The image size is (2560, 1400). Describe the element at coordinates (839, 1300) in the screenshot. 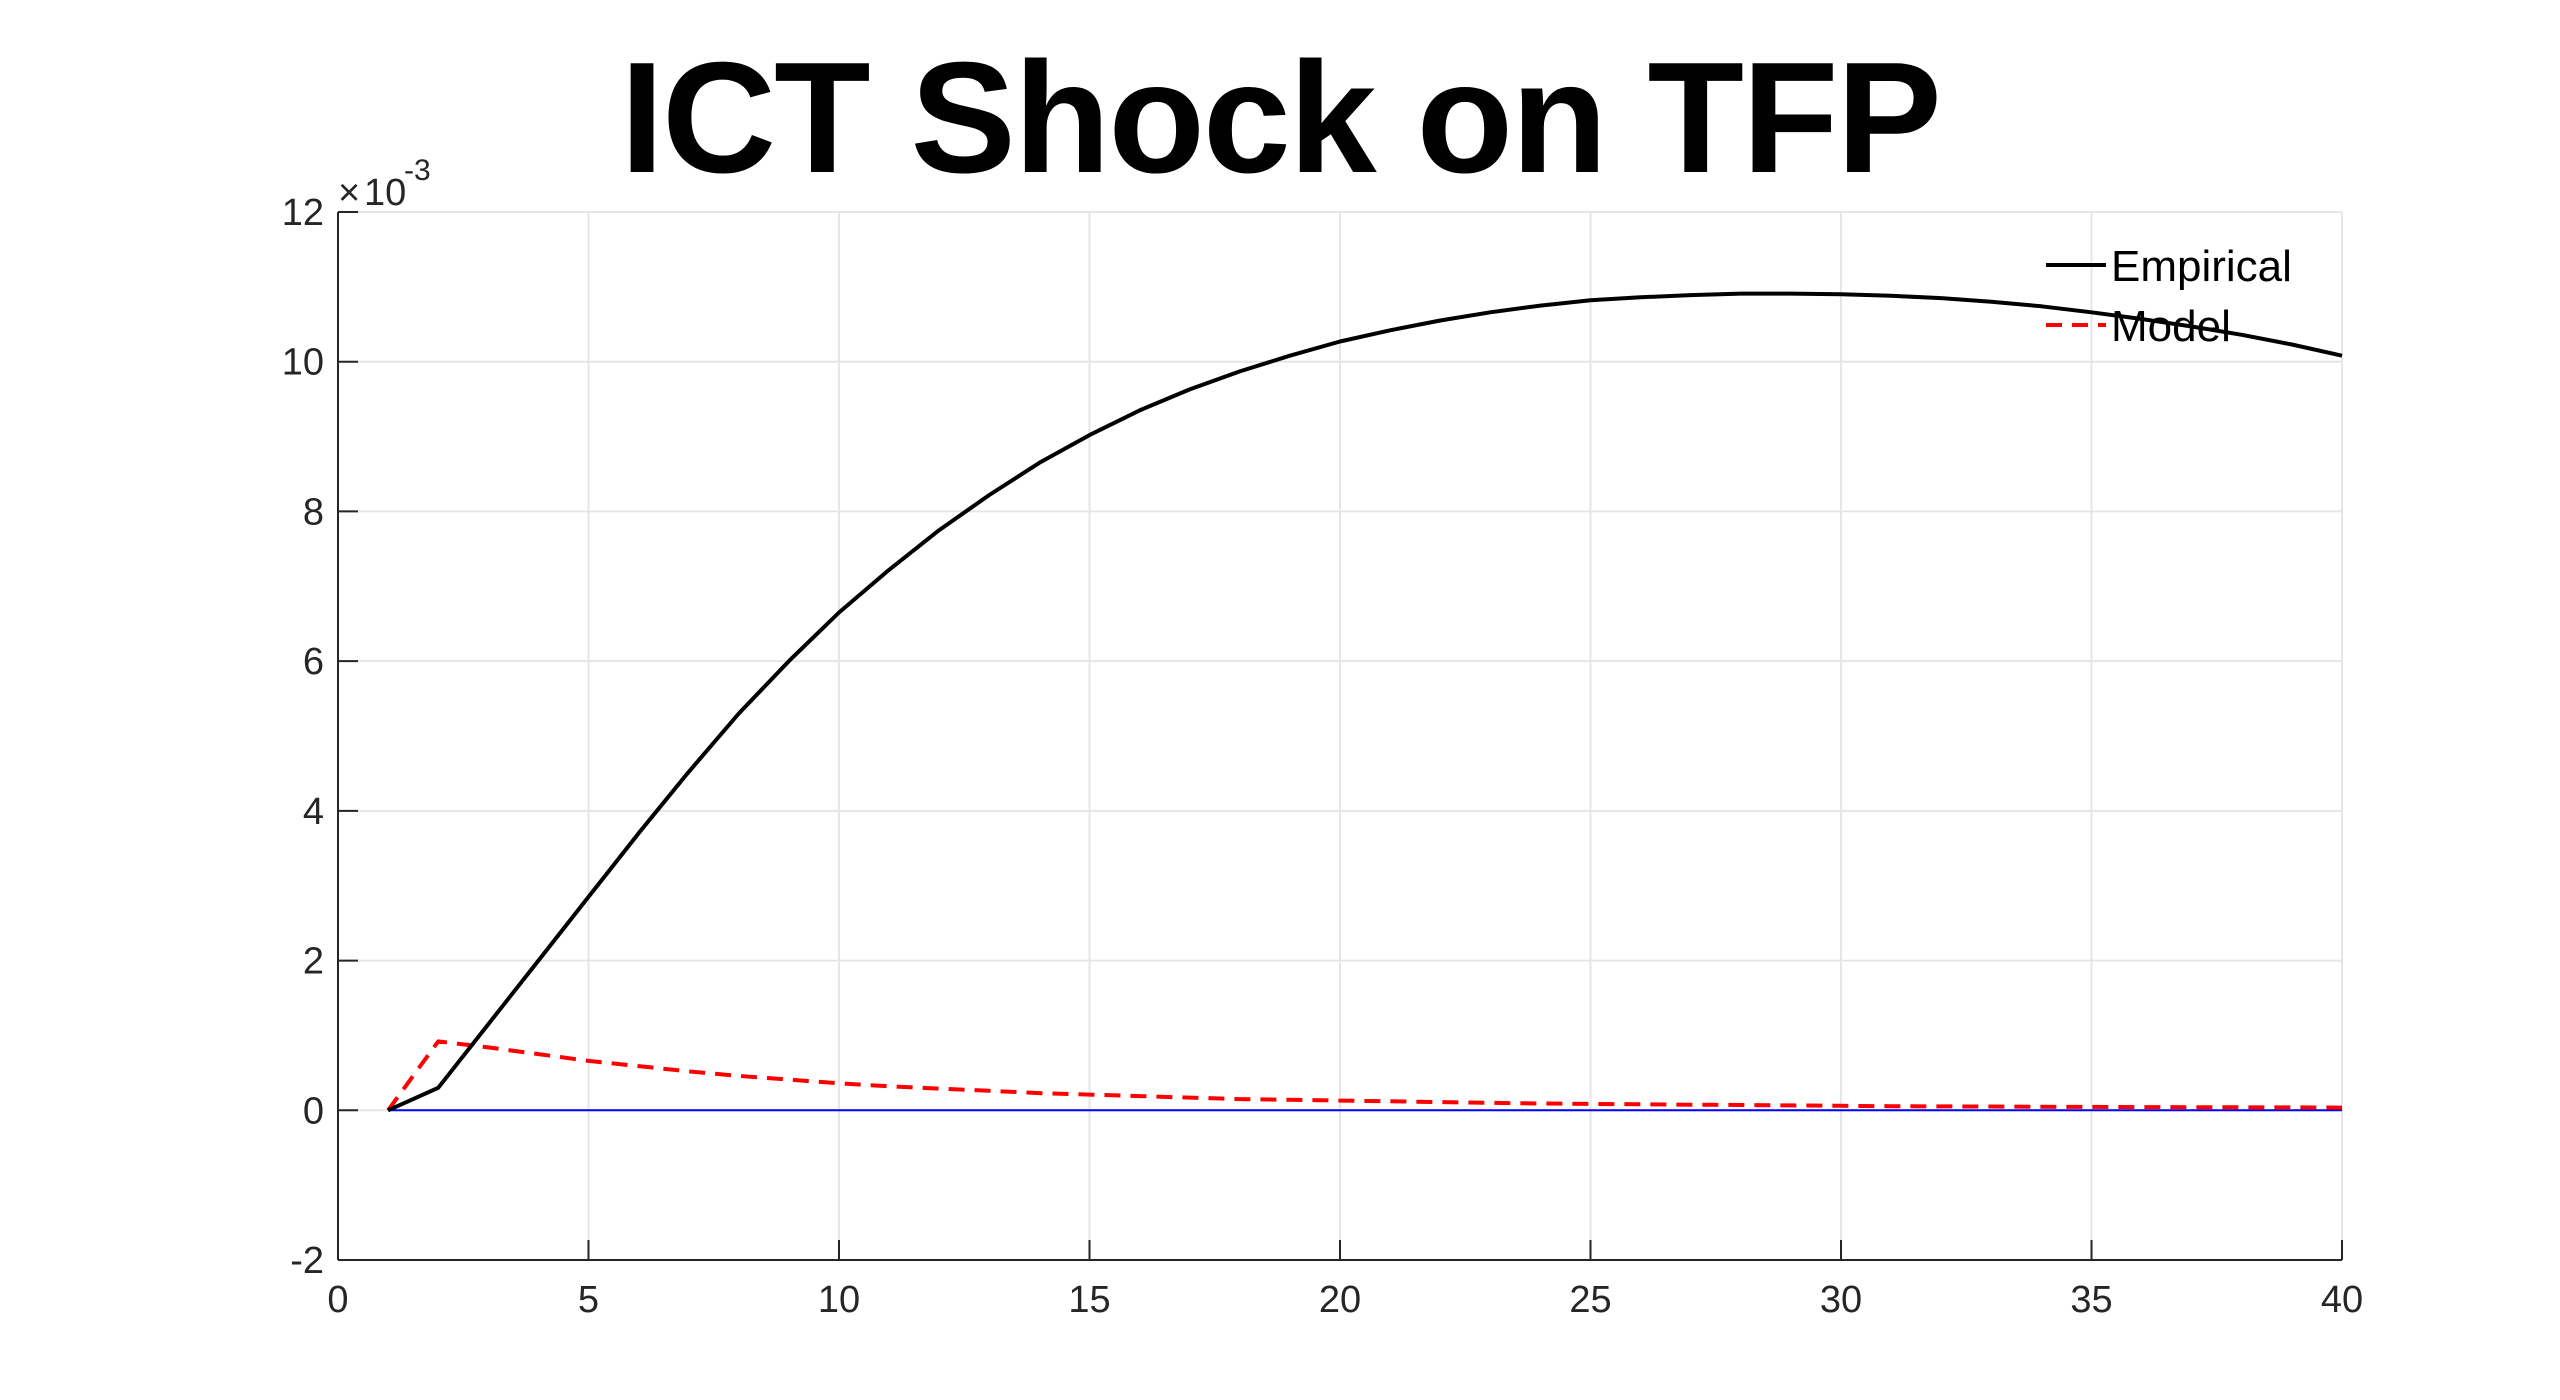

I see `x-tick-label: 10` at that location.